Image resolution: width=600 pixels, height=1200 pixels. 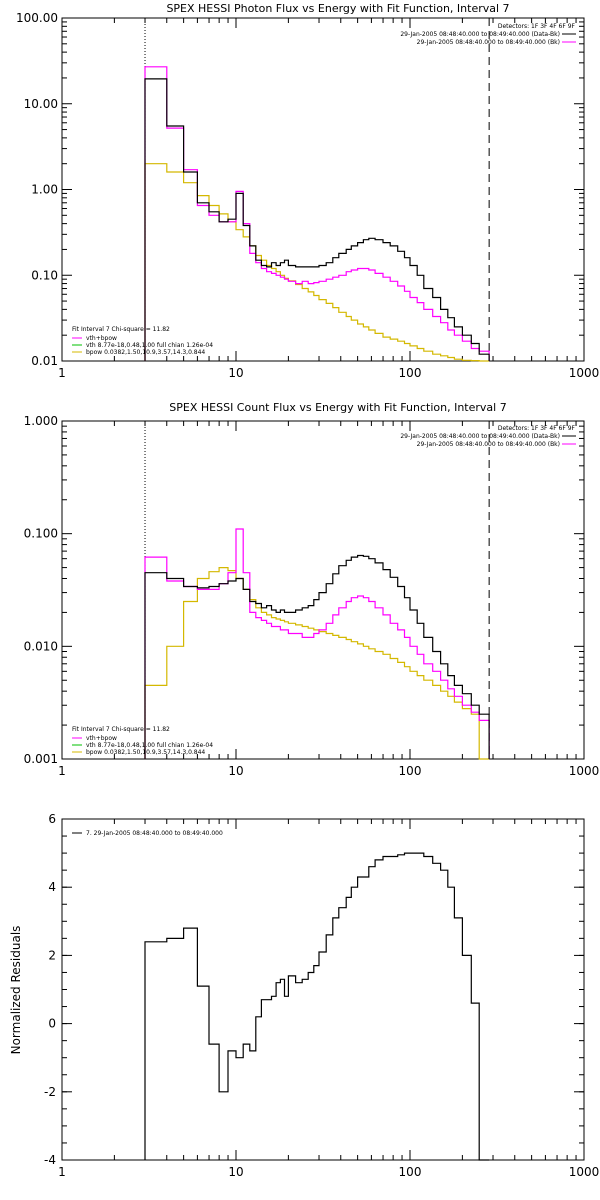 What do you see at coordinates (52, 819) in the screenshot?
I see `y-tick-label: 6` at bounding box center [52, 819].